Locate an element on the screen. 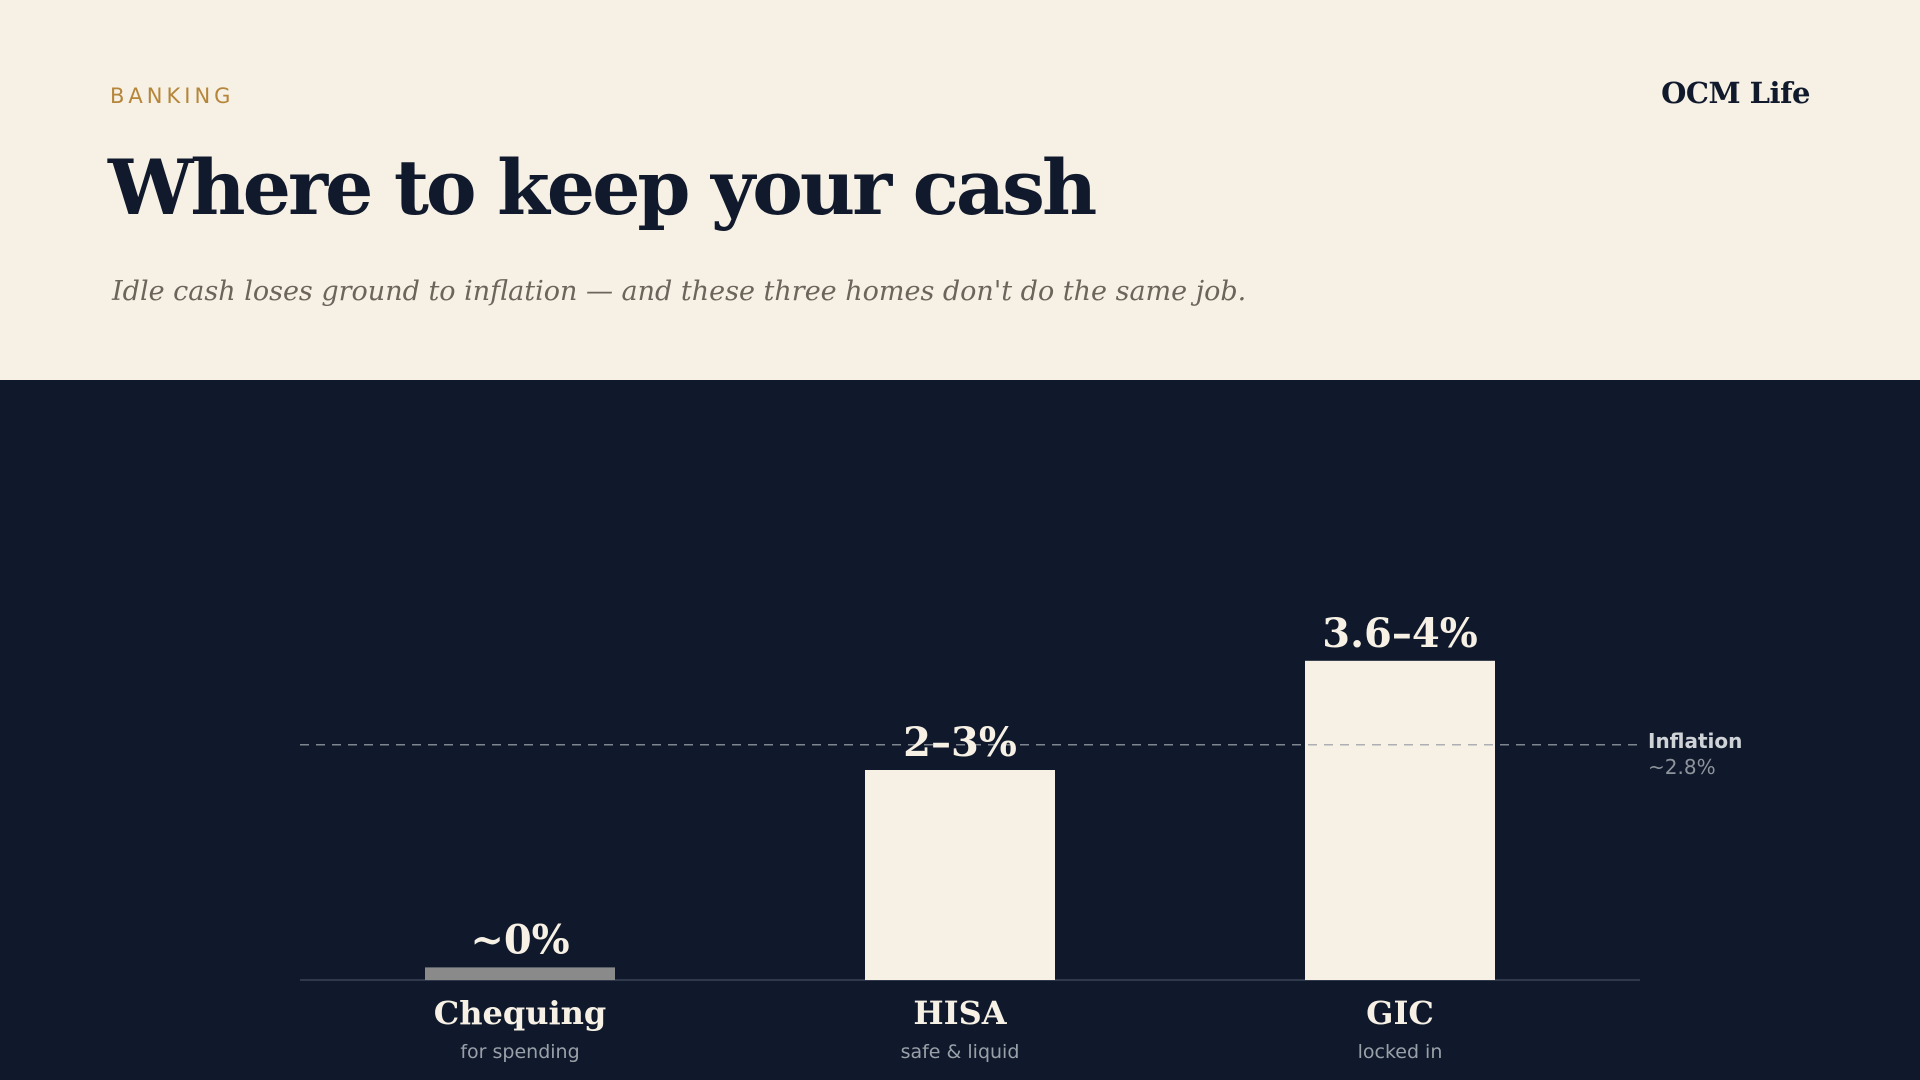  brand-logo: OCM Life is located at coordinates (1735, 93).